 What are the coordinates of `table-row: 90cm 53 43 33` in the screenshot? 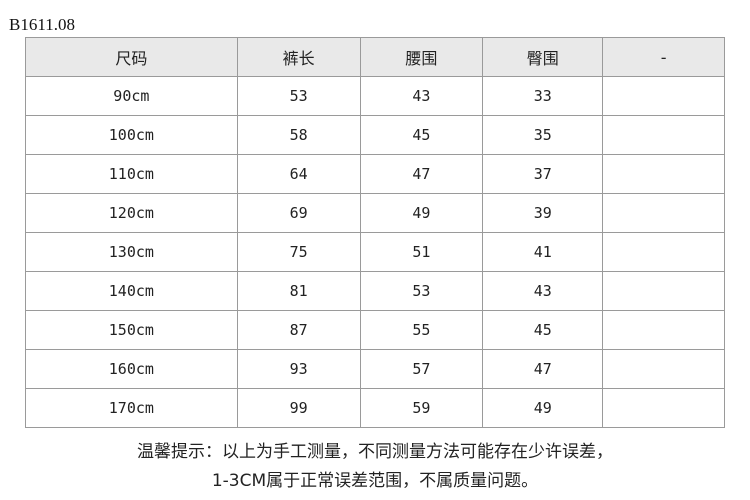 It's located at (375, 96).